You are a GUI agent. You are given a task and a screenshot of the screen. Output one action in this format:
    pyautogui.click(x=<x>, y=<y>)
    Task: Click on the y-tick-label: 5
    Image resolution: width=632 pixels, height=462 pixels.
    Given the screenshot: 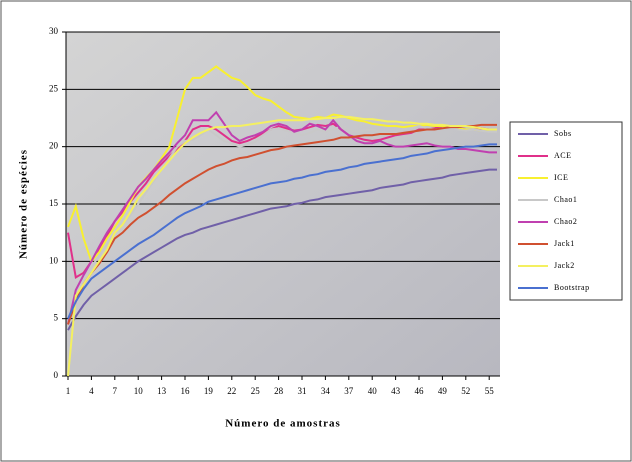 What is the action you would take?
    pyautogui.click(x=56, y=318)
    